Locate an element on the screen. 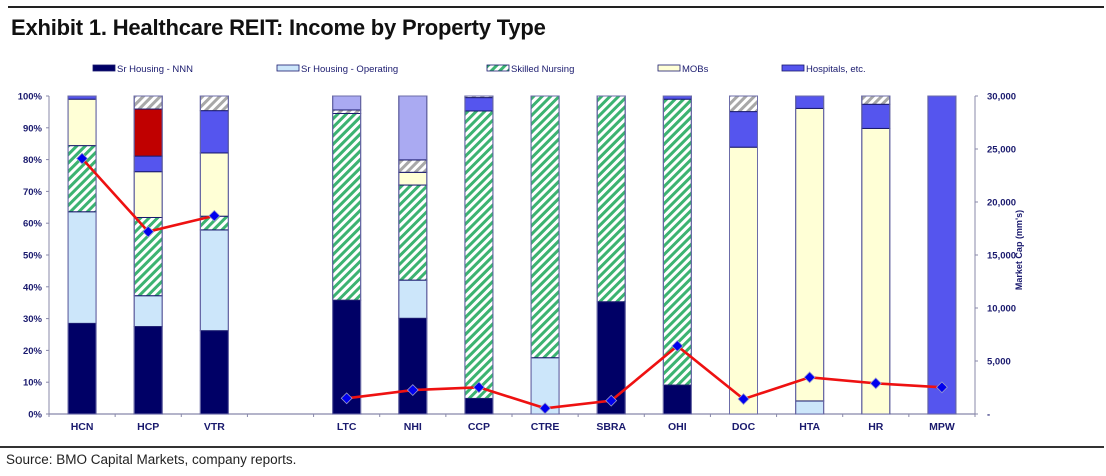  x-tick-label: VTR is located at coordinates (214, 427).